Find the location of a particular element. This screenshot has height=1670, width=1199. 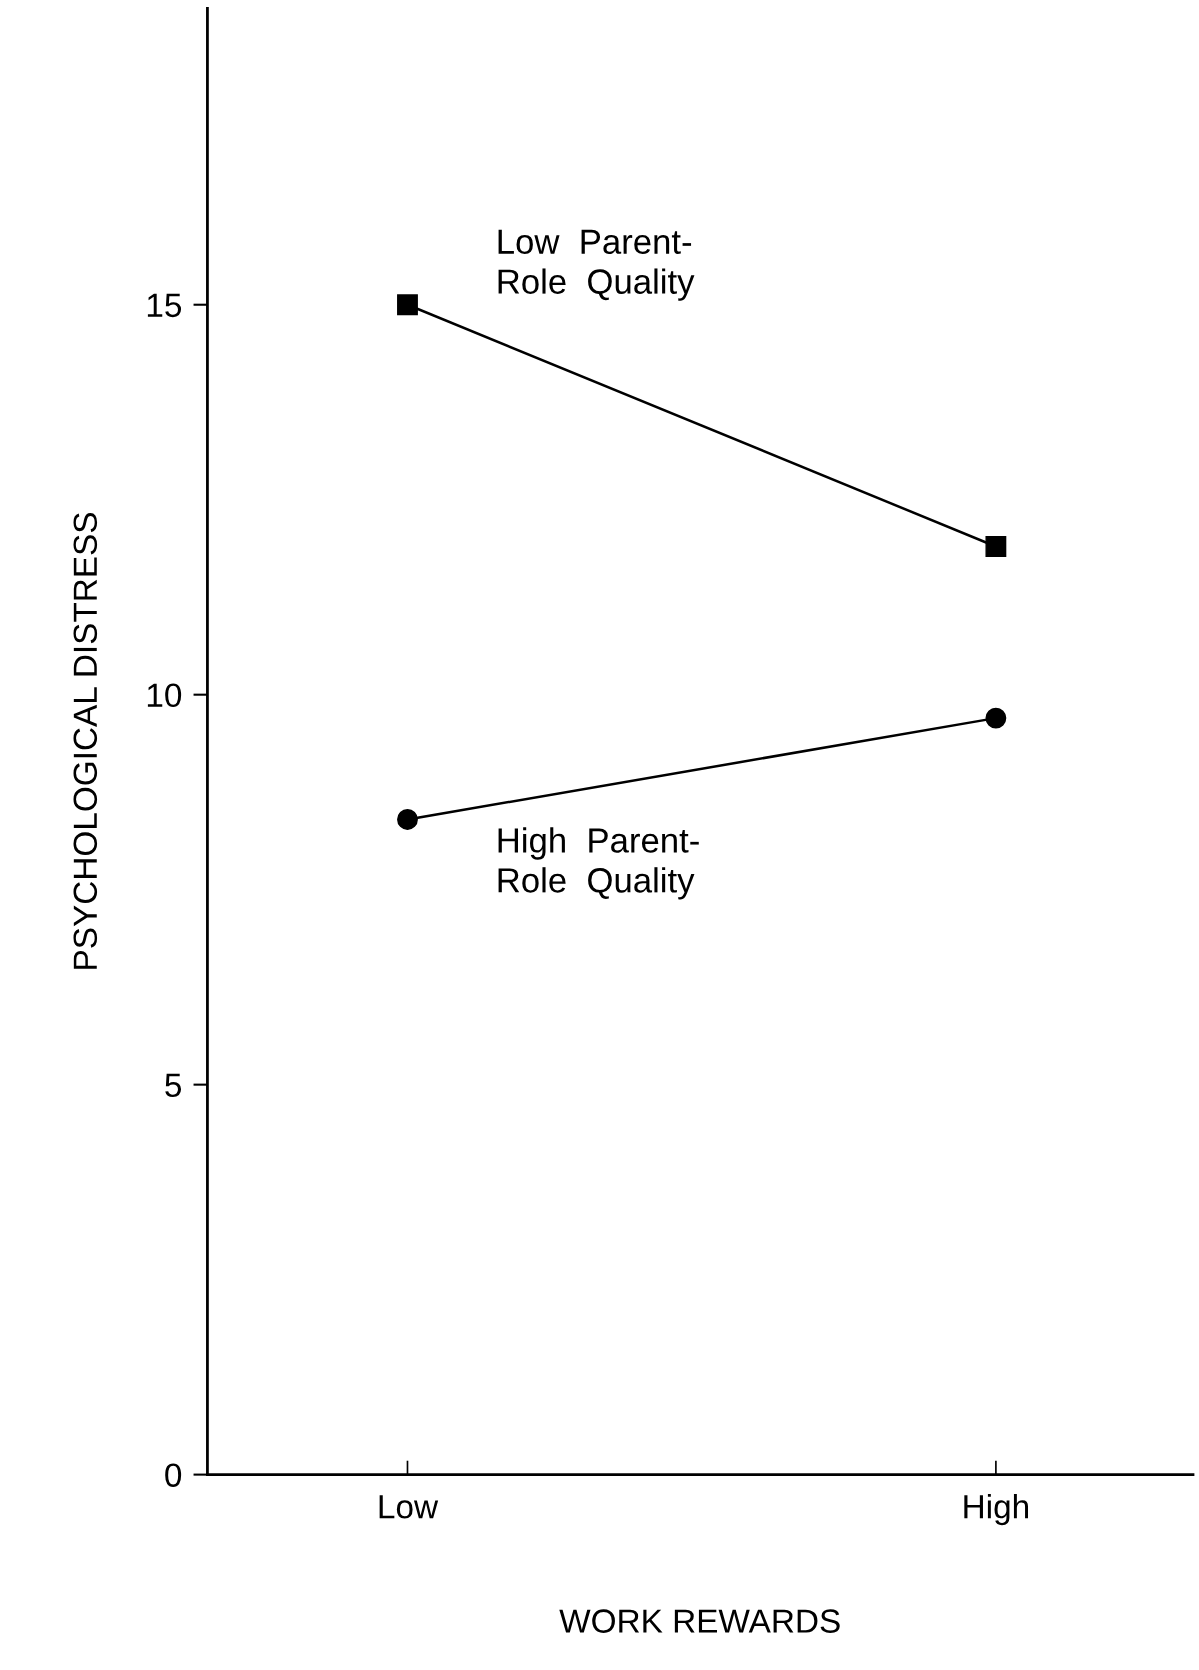

y-tick-label: 5 is located at coordinates (173, 1085).